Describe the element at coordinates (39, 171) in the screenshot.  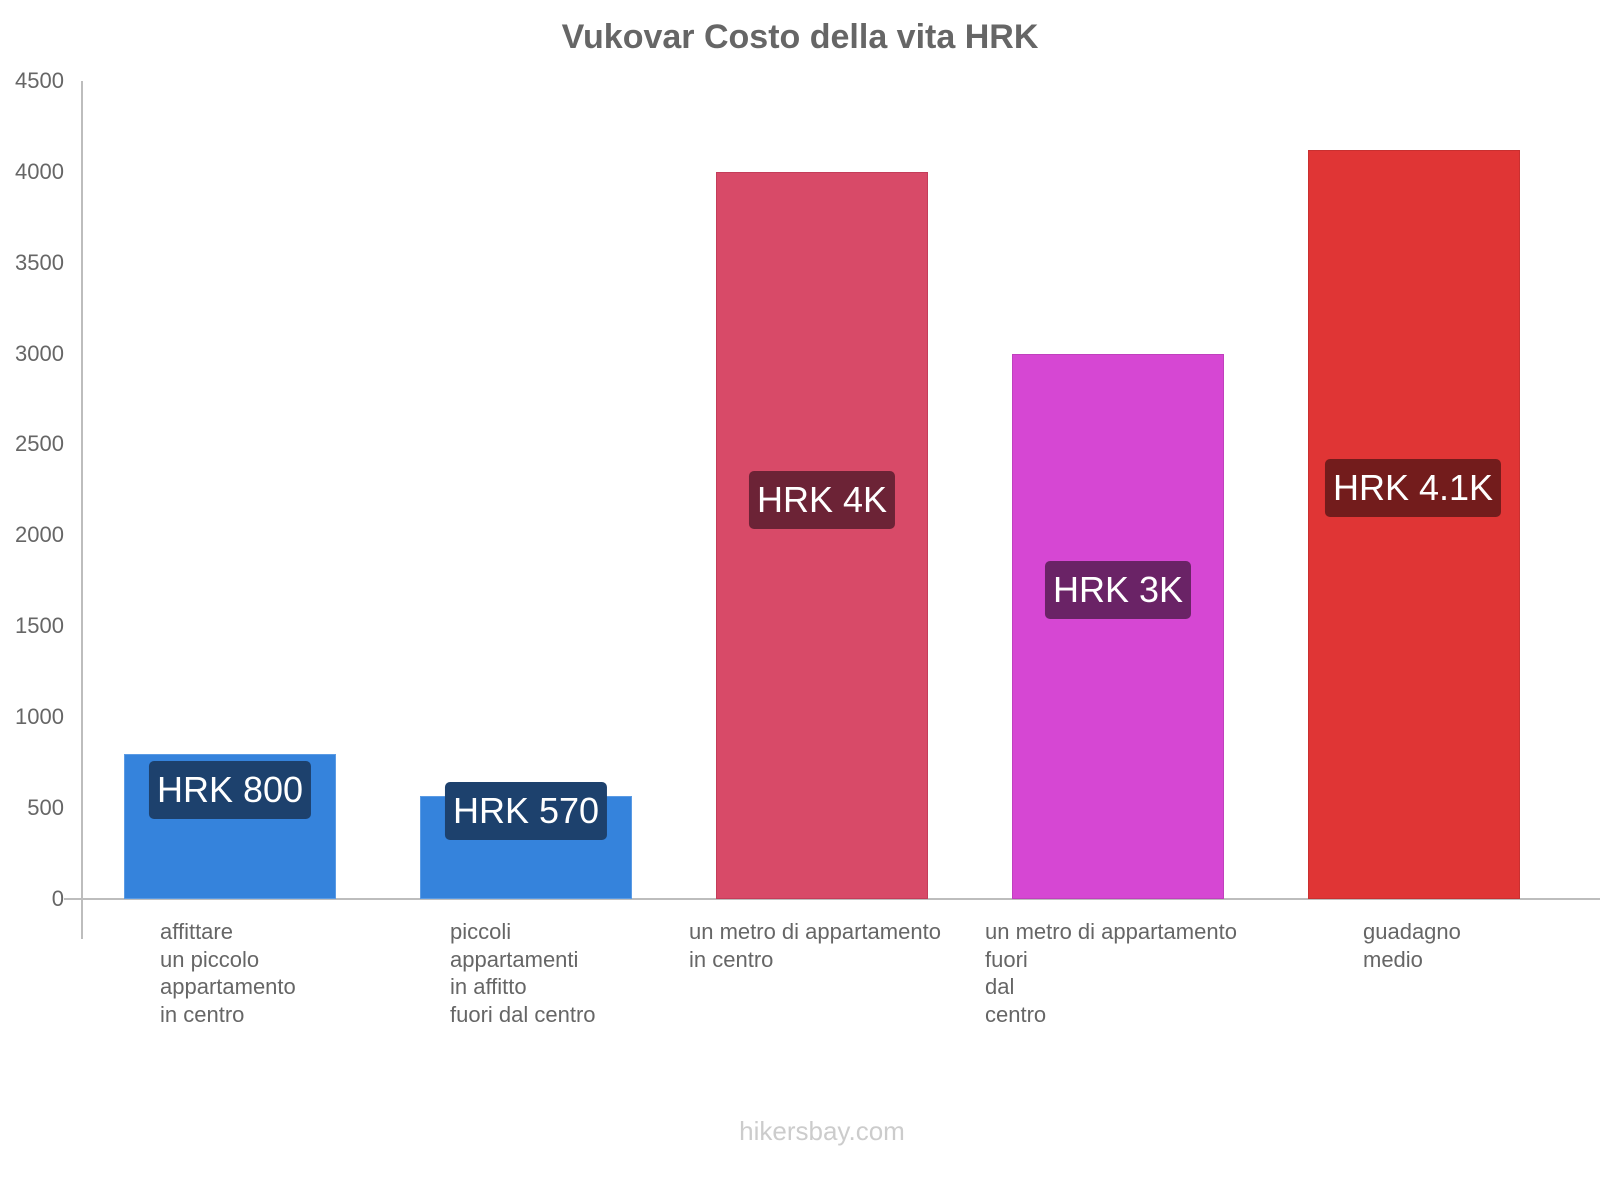
I see `y-tick: 4000` at that location.